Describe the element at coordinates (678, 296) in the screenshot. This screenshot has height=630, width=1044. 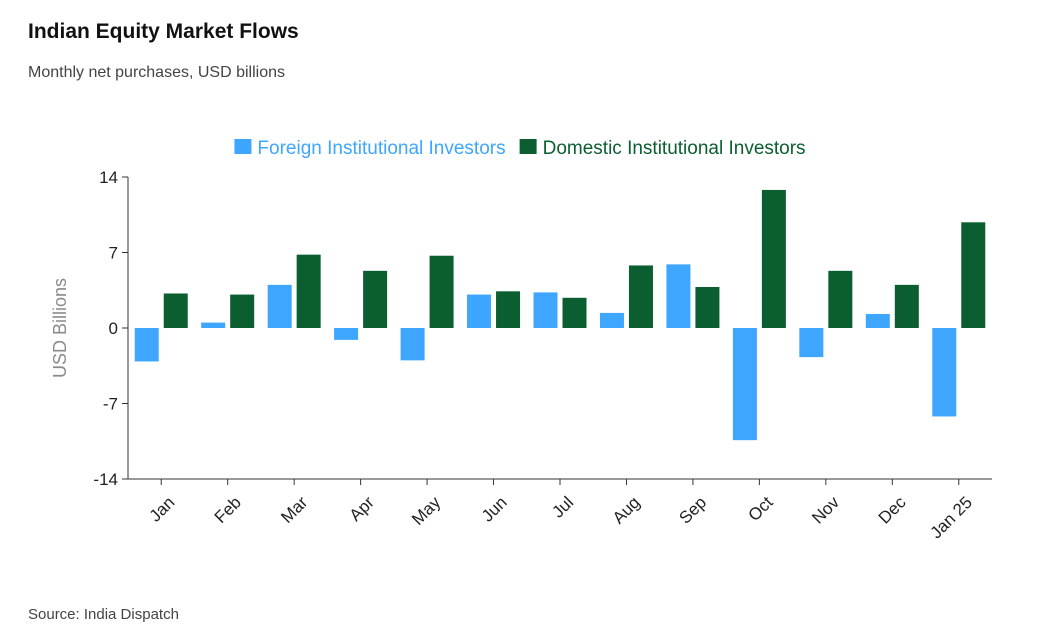
I see `bar-fii-sep` at that location.